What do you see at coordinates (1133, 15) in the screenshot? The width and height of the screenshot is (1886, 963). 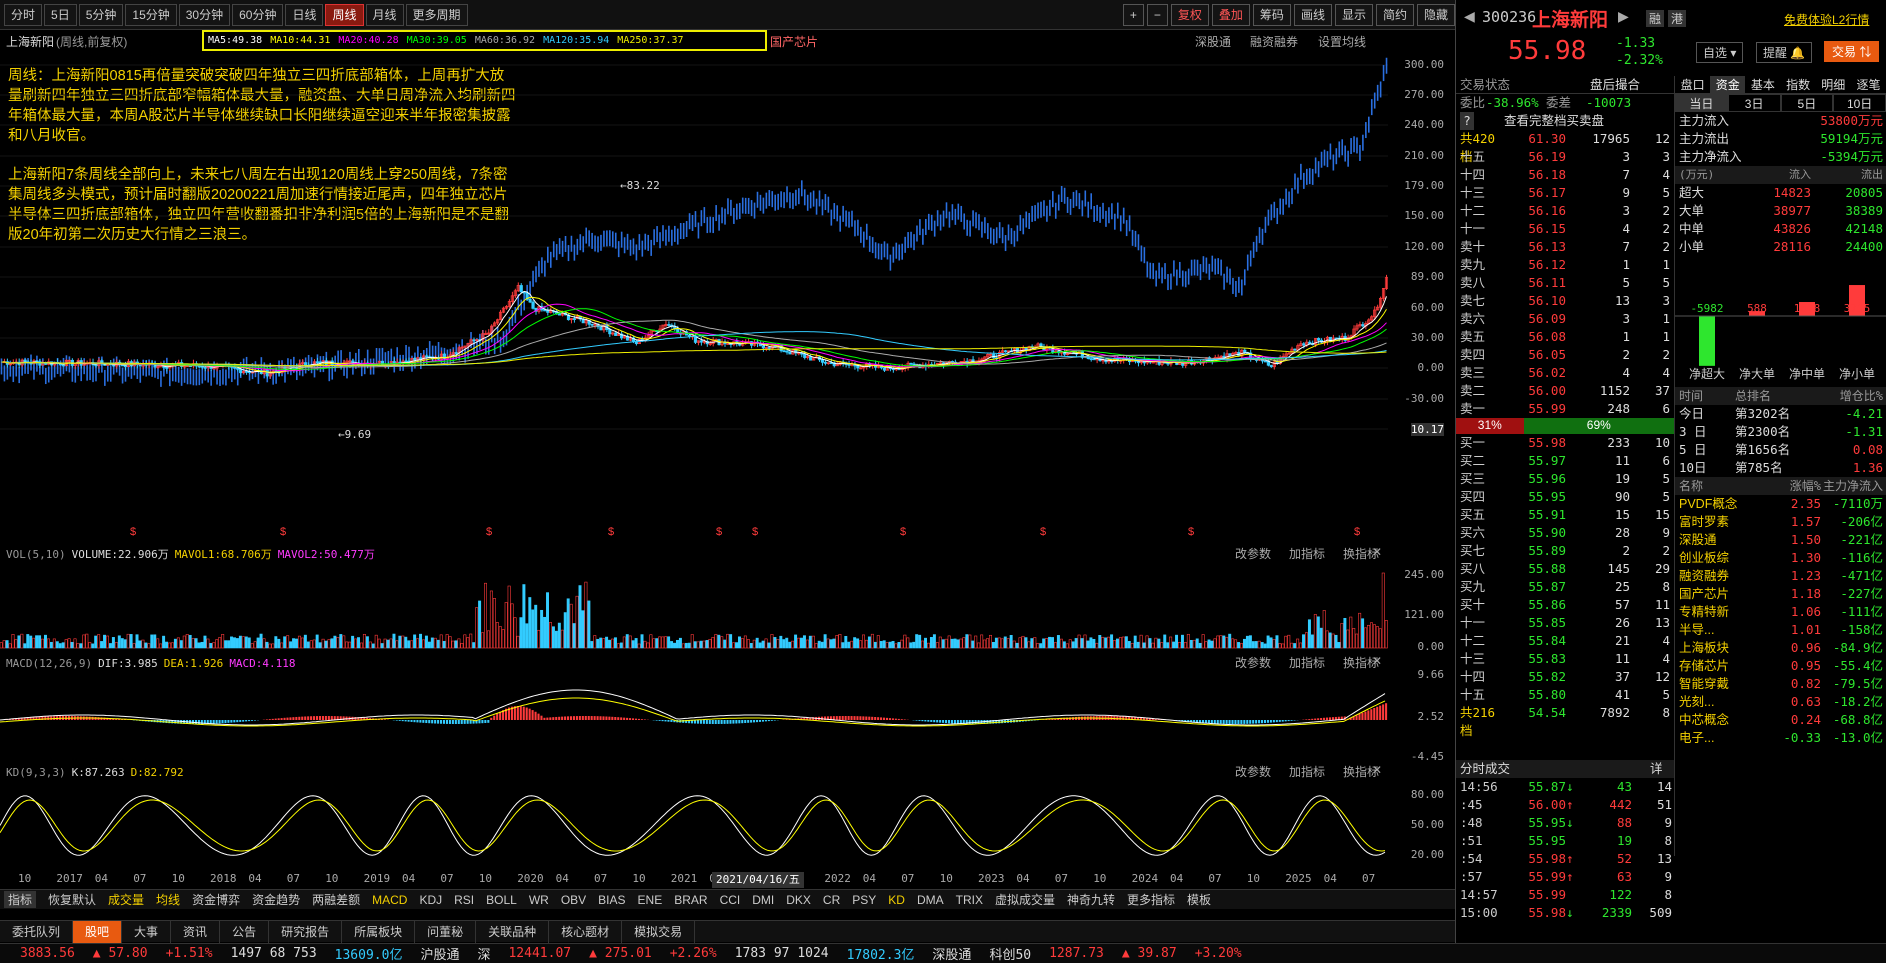 I see `tool-btn-0: +` at bounding box center [1133, 15].